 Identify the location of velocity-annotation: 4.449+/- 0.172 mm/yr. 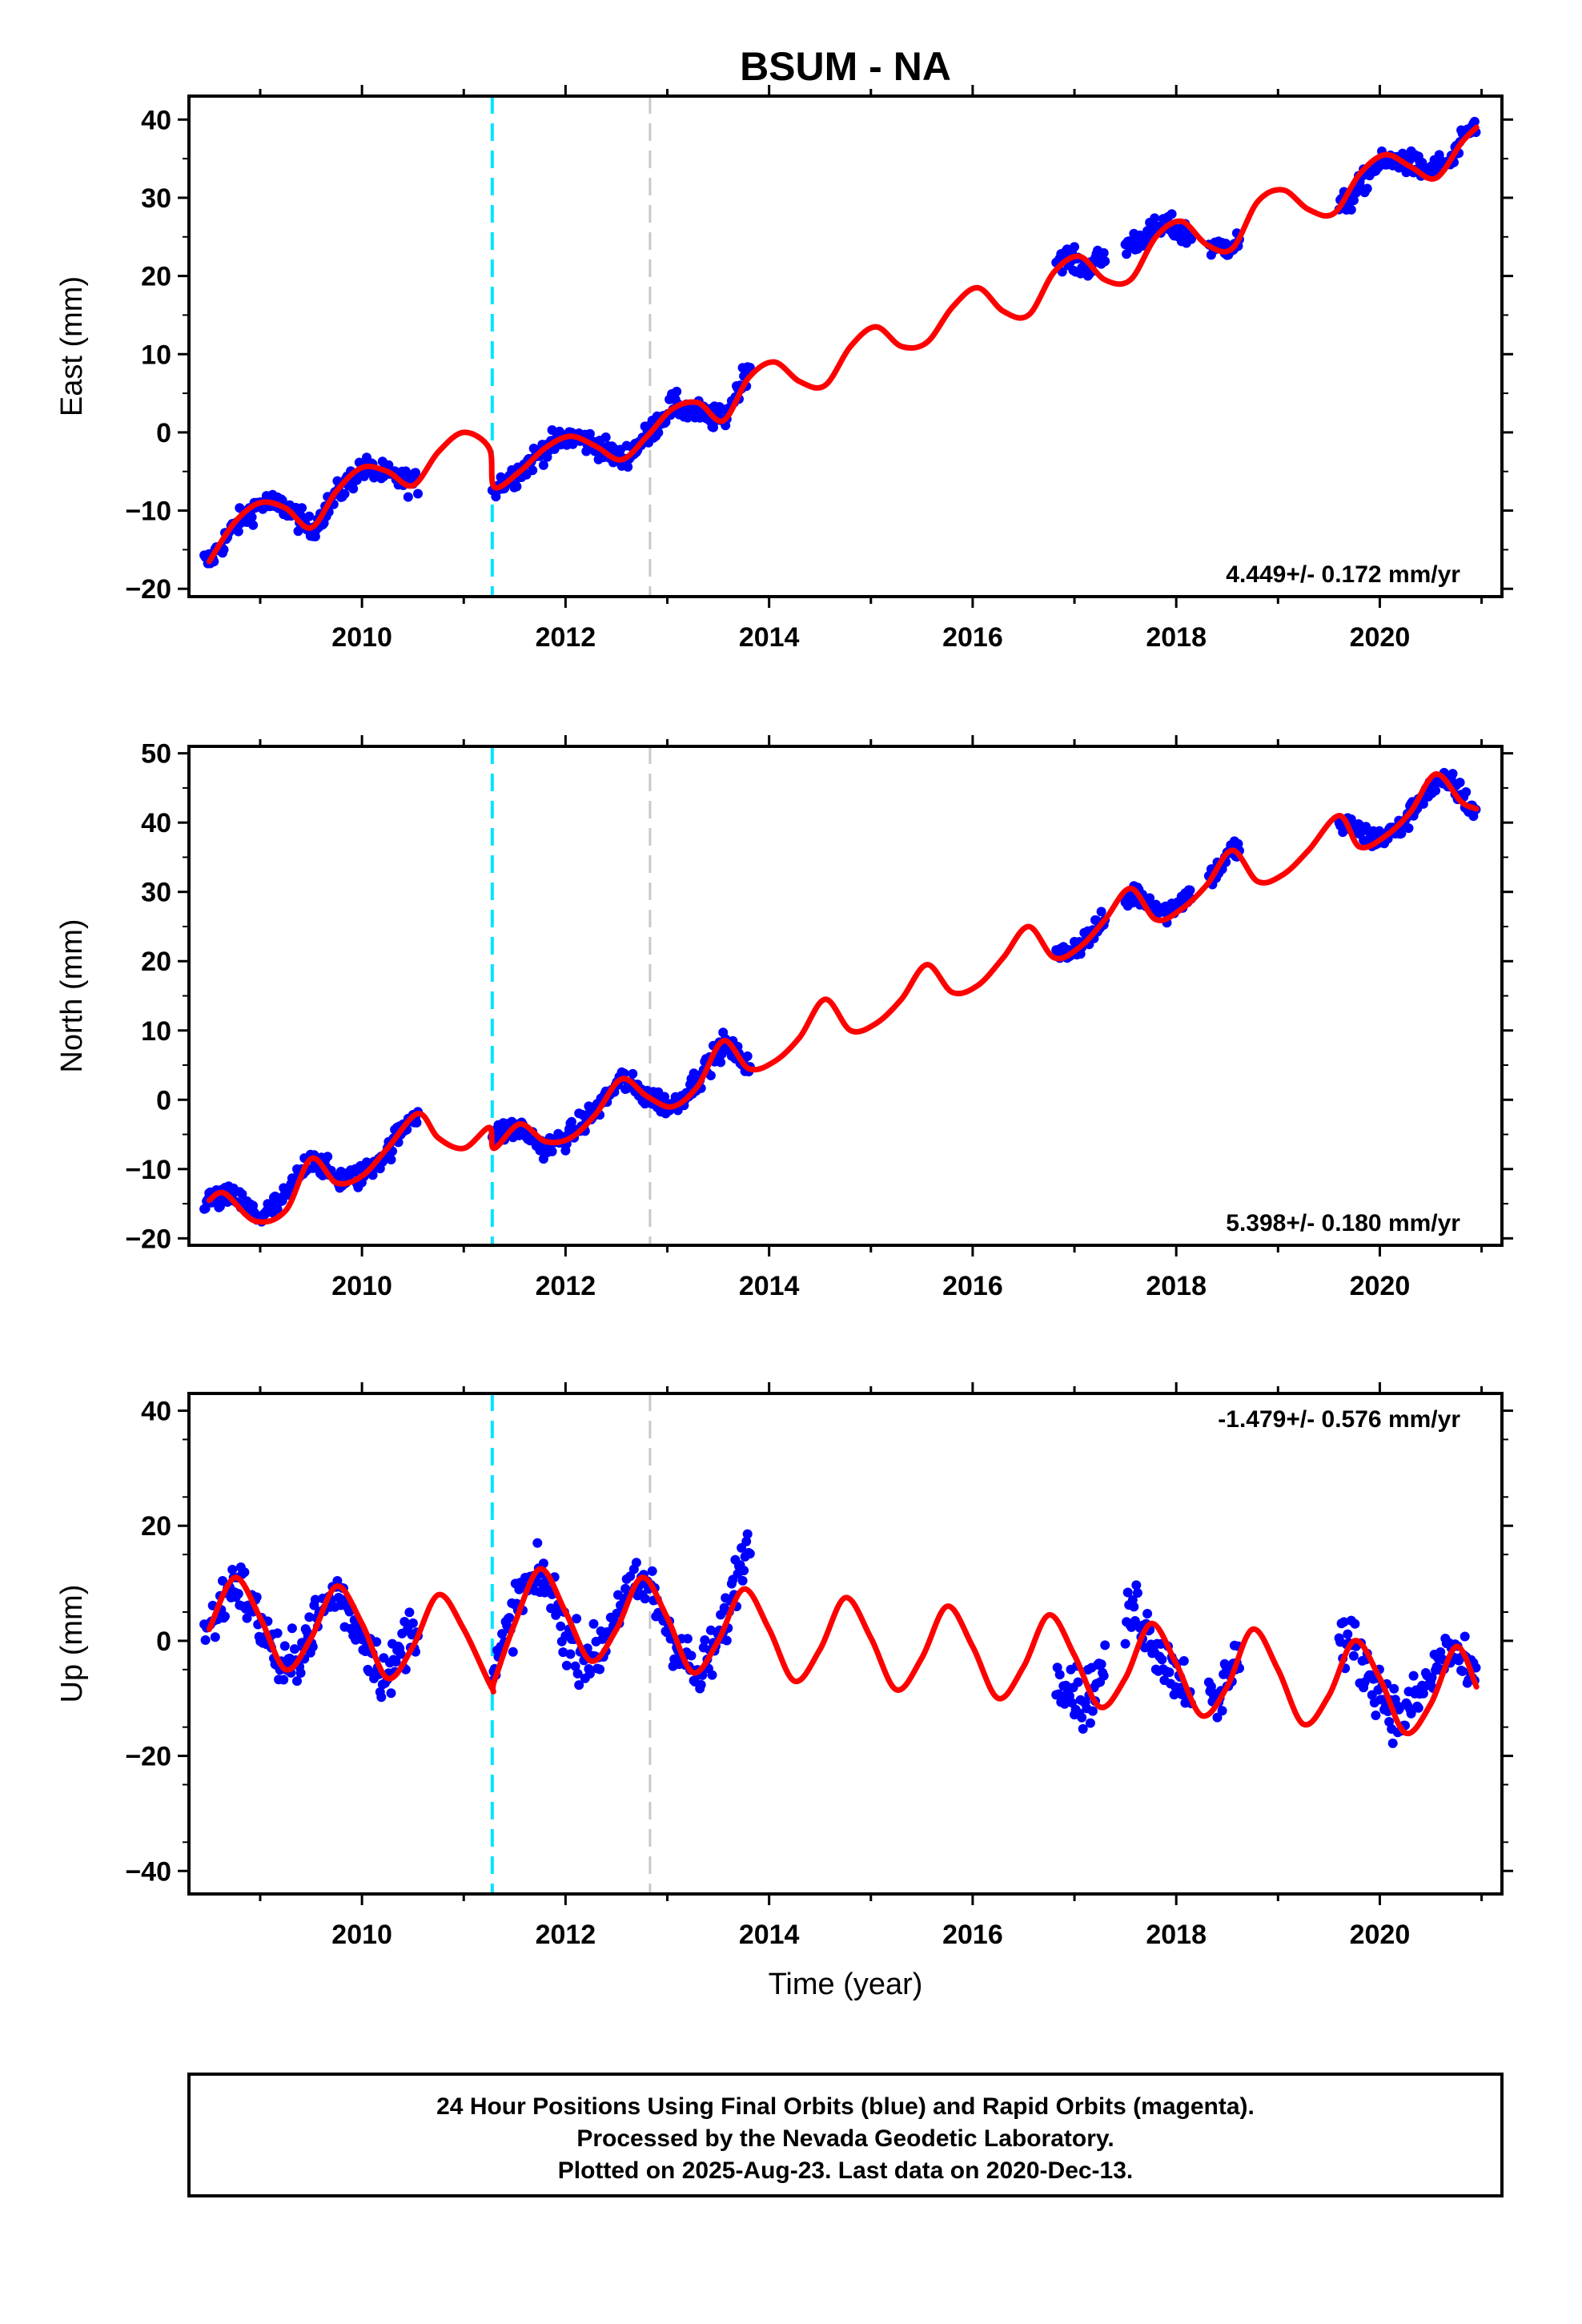
(1343, 574).